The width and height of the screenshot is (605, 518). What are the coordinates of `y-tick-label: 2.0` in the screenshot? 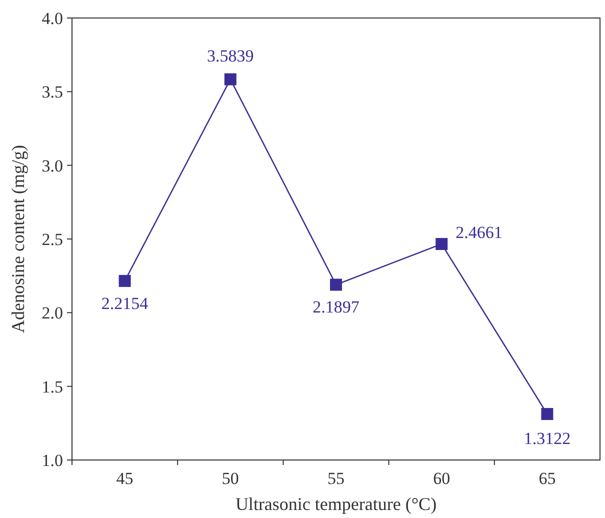 It's located at (52, 313).